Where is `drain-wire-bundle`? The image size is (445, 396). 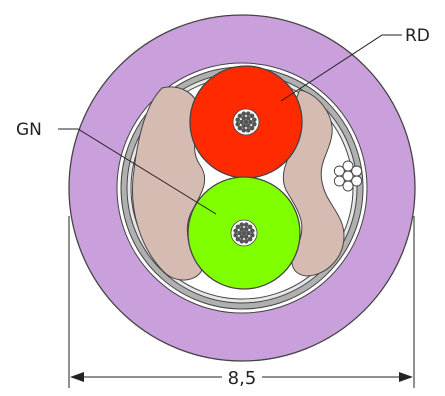 drain-wire-bundle is located at coordinates (348, 176).